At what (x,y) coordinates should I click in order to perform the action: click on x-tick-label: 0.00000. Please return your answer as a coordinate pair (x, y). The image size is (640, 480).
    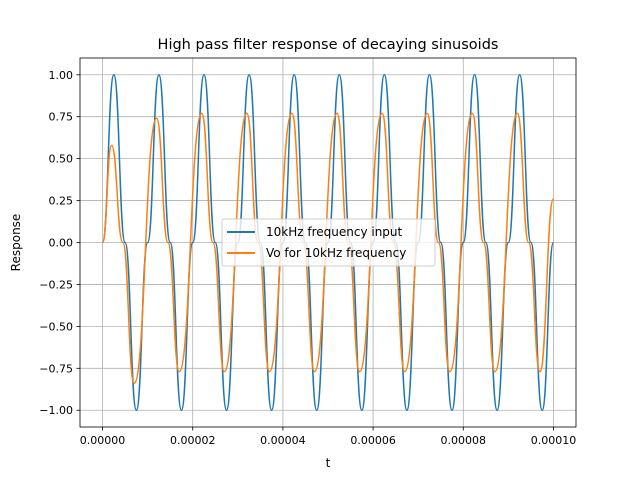
    Looking at the image, I should click on (103, 440).